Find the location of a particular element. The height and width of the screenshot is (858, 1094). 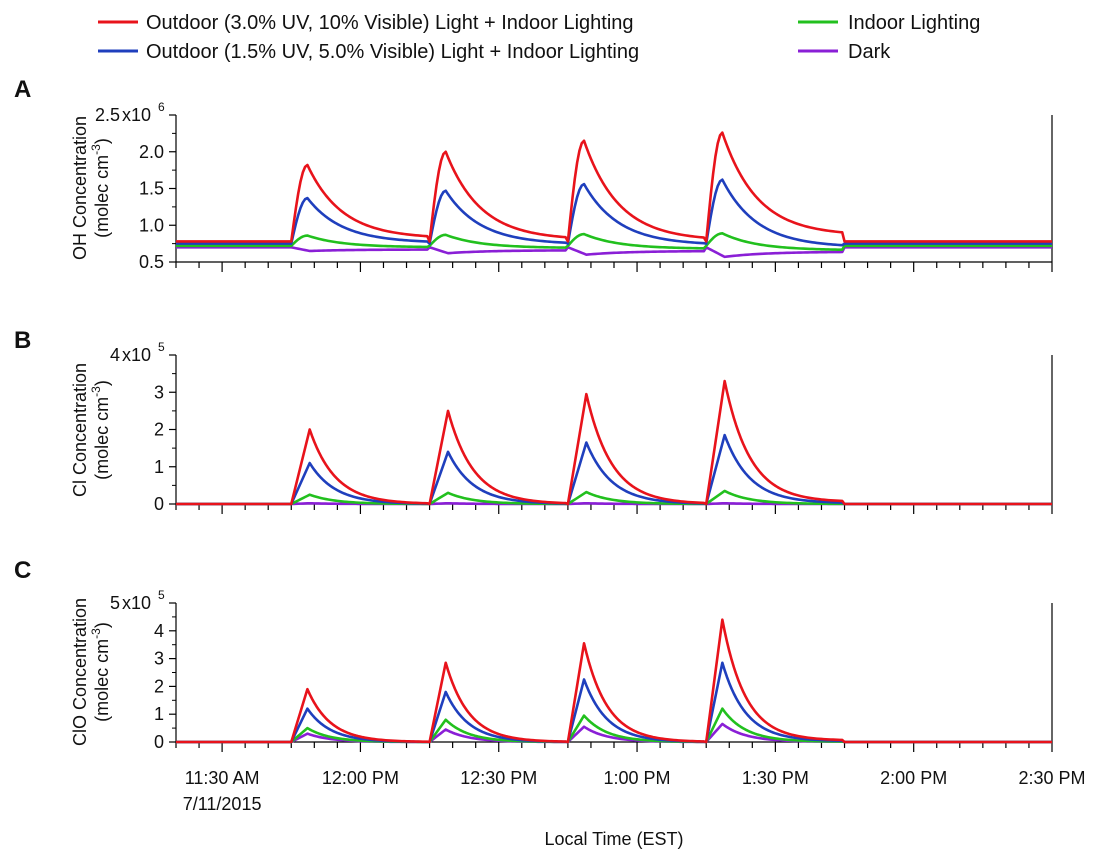

x-tick-label: 2:00 PM is located at coordinates (913, 778).